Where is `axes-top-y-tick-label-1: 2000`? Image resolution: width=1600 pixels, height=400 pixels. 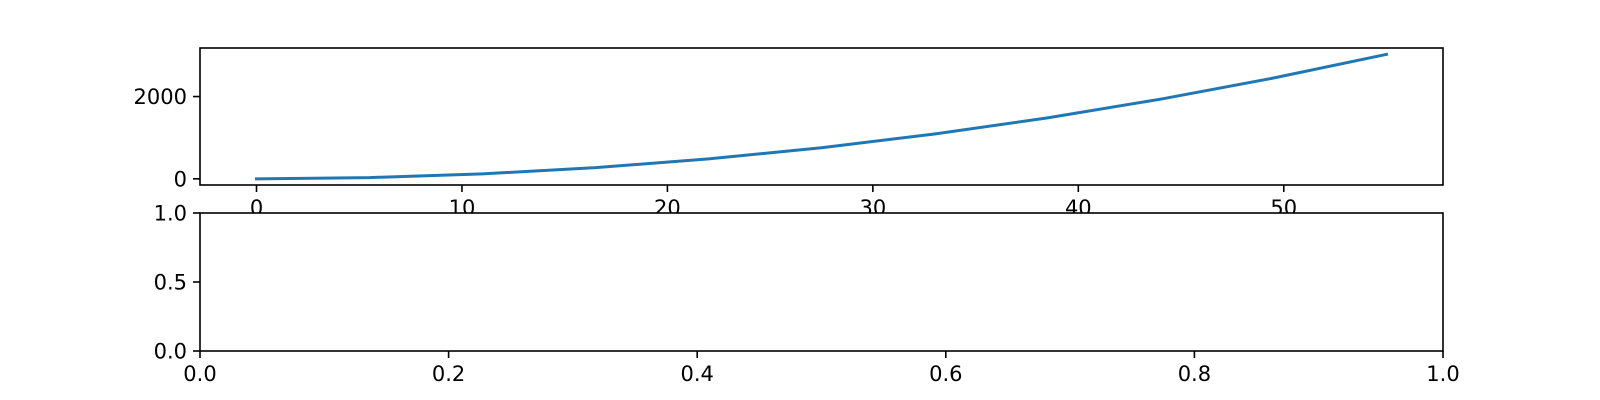 axes-top-y-tick-label-1: 2000 is located at coordinates (160, 97).